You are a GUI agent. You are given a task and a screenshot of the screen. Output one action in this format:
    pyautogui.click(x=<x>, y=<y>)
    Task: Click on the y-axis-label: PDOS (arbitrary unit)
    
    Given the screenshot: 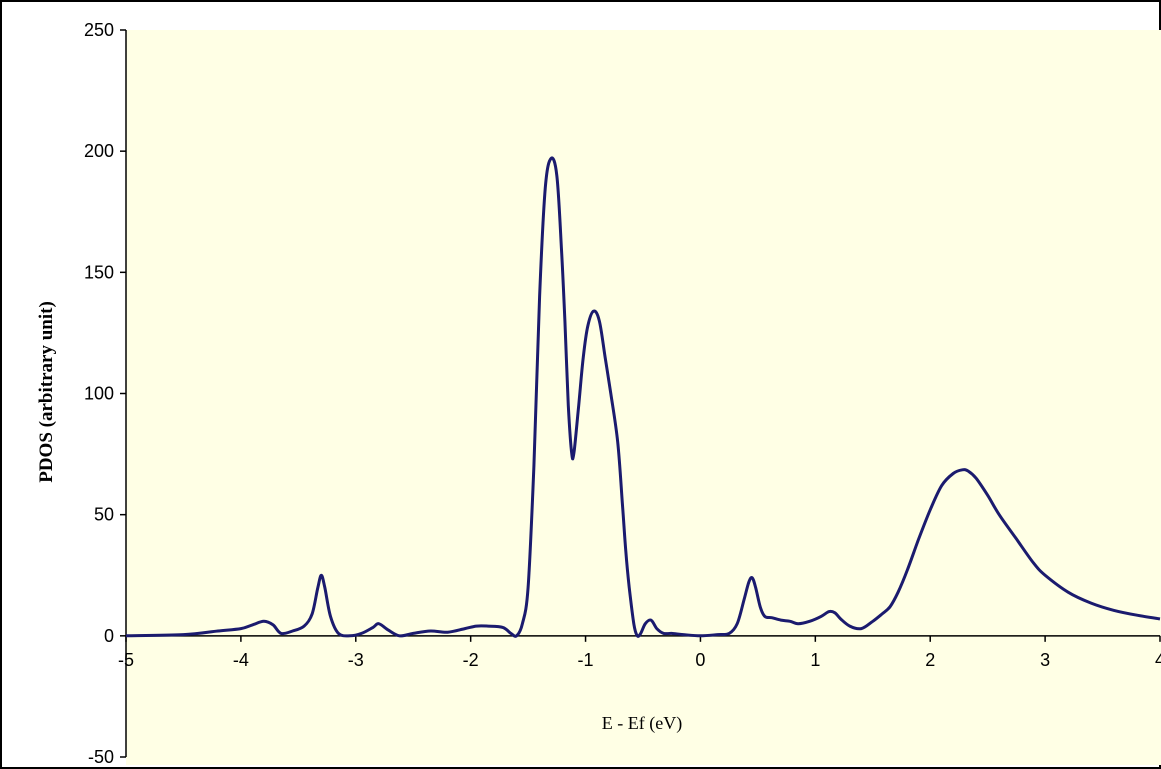 What is the action you would take?
    pyautogui.click(x=46, y=392)
    